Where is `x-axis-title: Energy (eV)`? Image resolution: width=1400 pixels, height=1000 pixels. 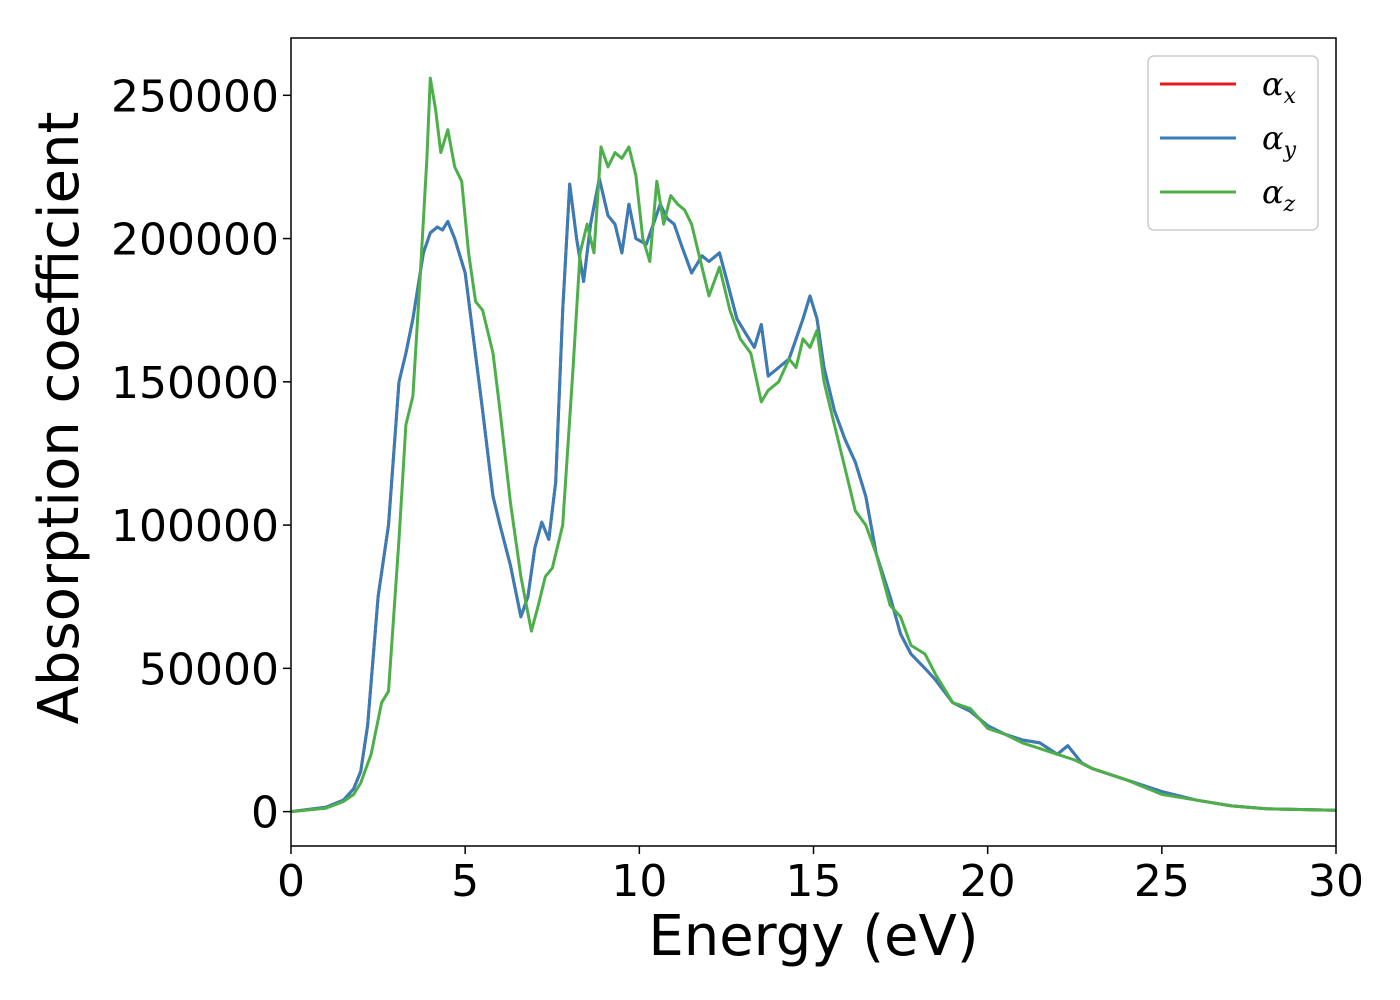
x-axis-title: Energy (eV) is located at coordinates (813, 936).